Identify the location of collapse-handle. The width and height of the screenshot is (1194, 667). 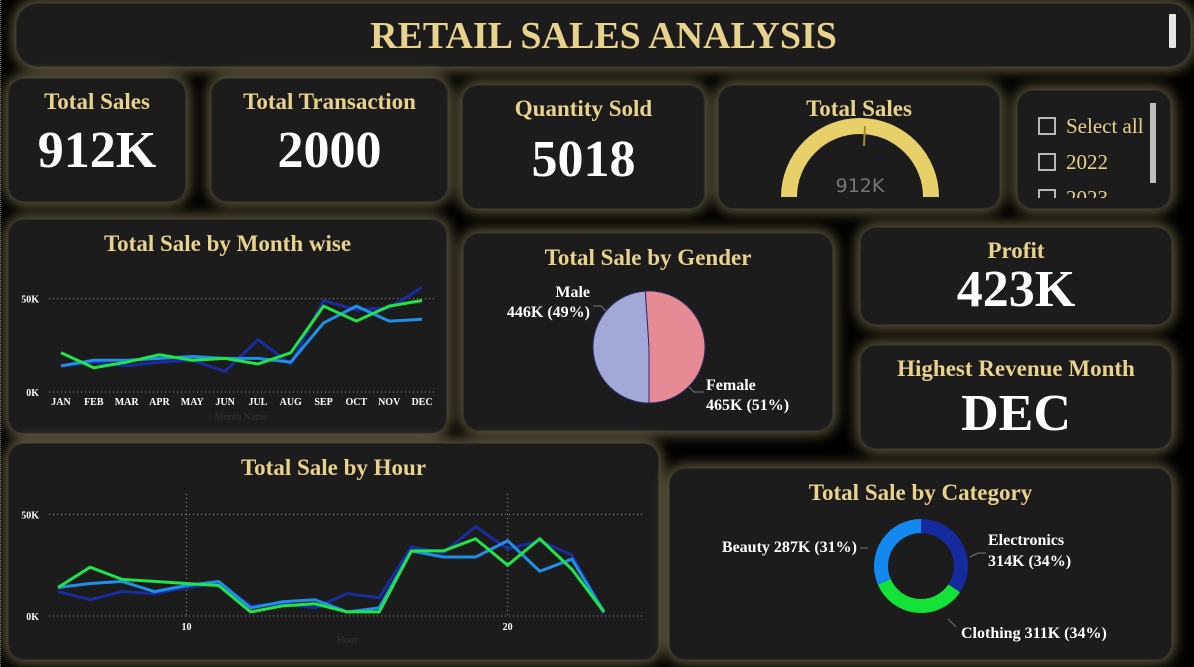
(1172, 31).